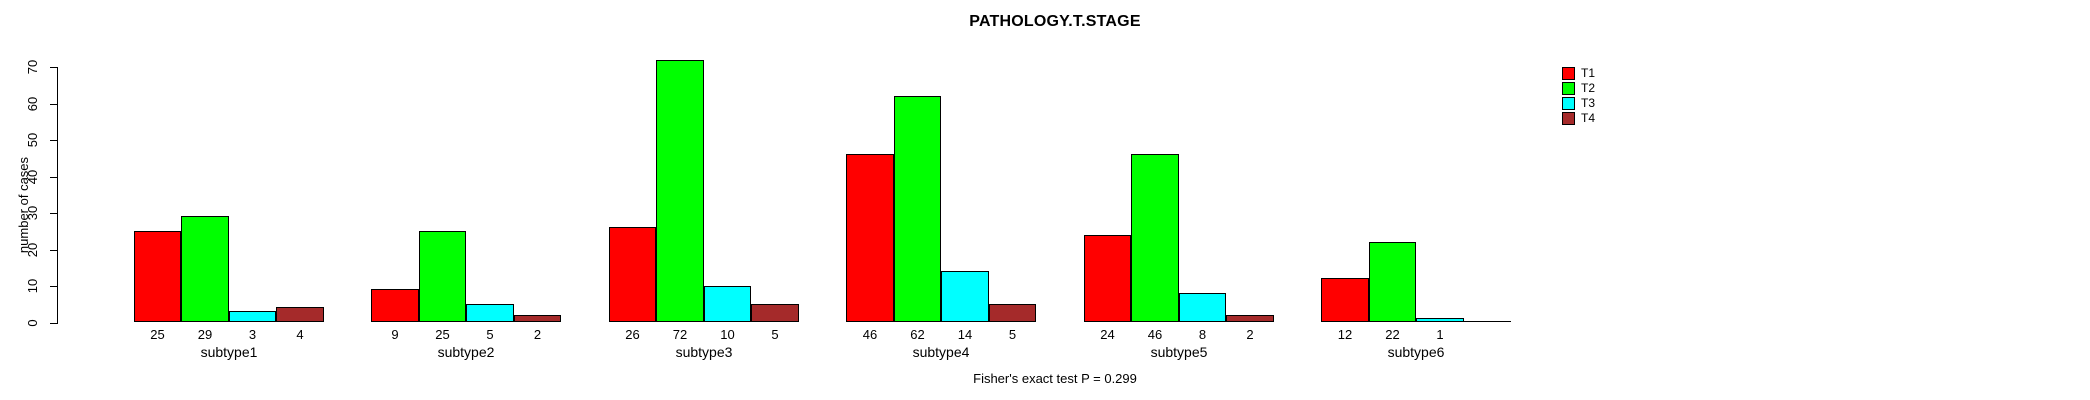 This screenshot has width=2090, height=400. Describe the element at coordinates (870, 238) in the screenshot. I see `bar-T1-subtype4` at that location.